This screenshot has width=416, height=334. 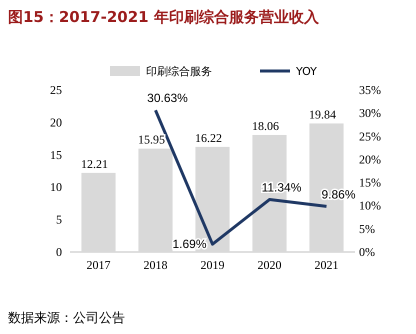 I want to click on x-tick-label: 2020, so click(x=270, y=265).